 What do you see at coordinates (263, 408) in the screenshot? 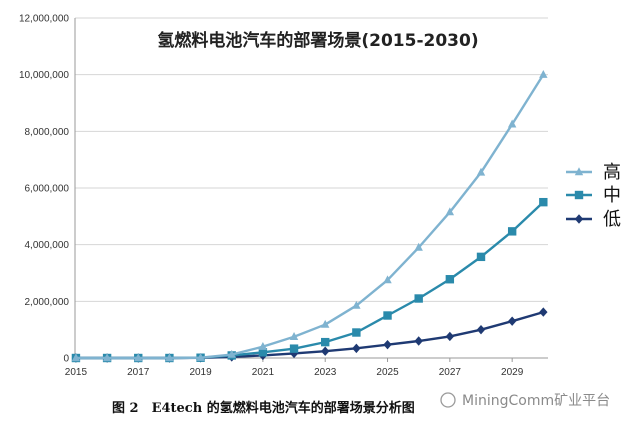
I see `figure-caption: 图 2 E4tech 的氢燃料电池汽车的部署场景分析图` at bounding box center [263, 408].